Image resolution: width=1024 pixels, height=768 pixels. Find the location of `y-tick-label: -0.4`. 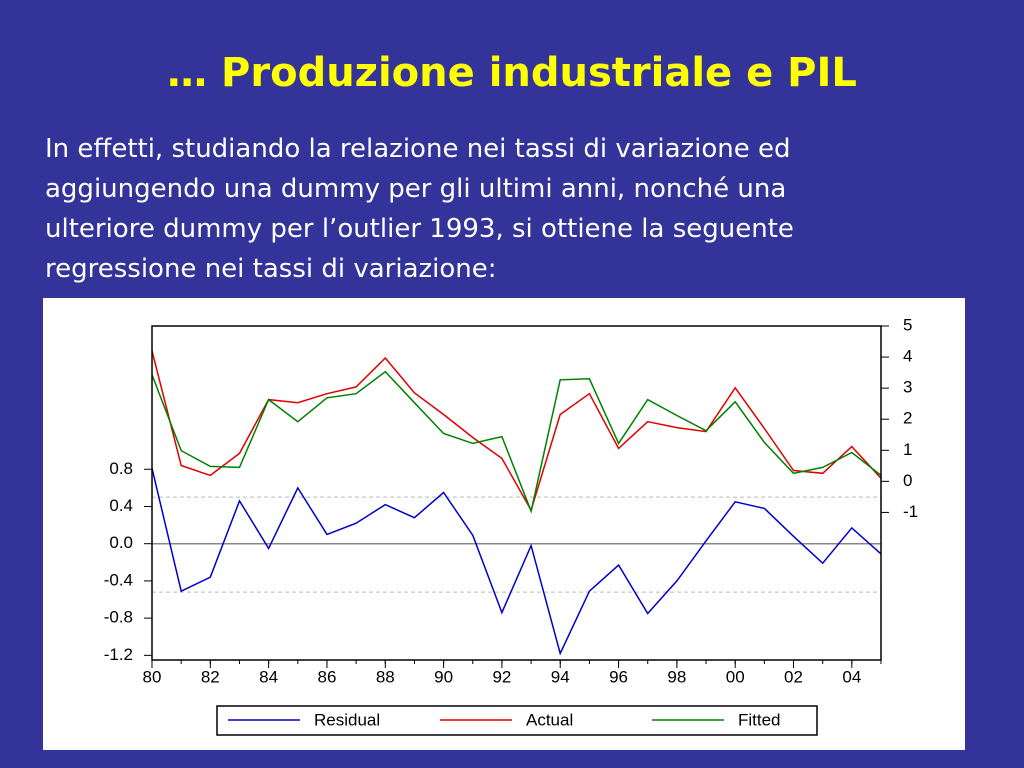

y-tick-label: -0.4 is located at coordinates (118, 579).